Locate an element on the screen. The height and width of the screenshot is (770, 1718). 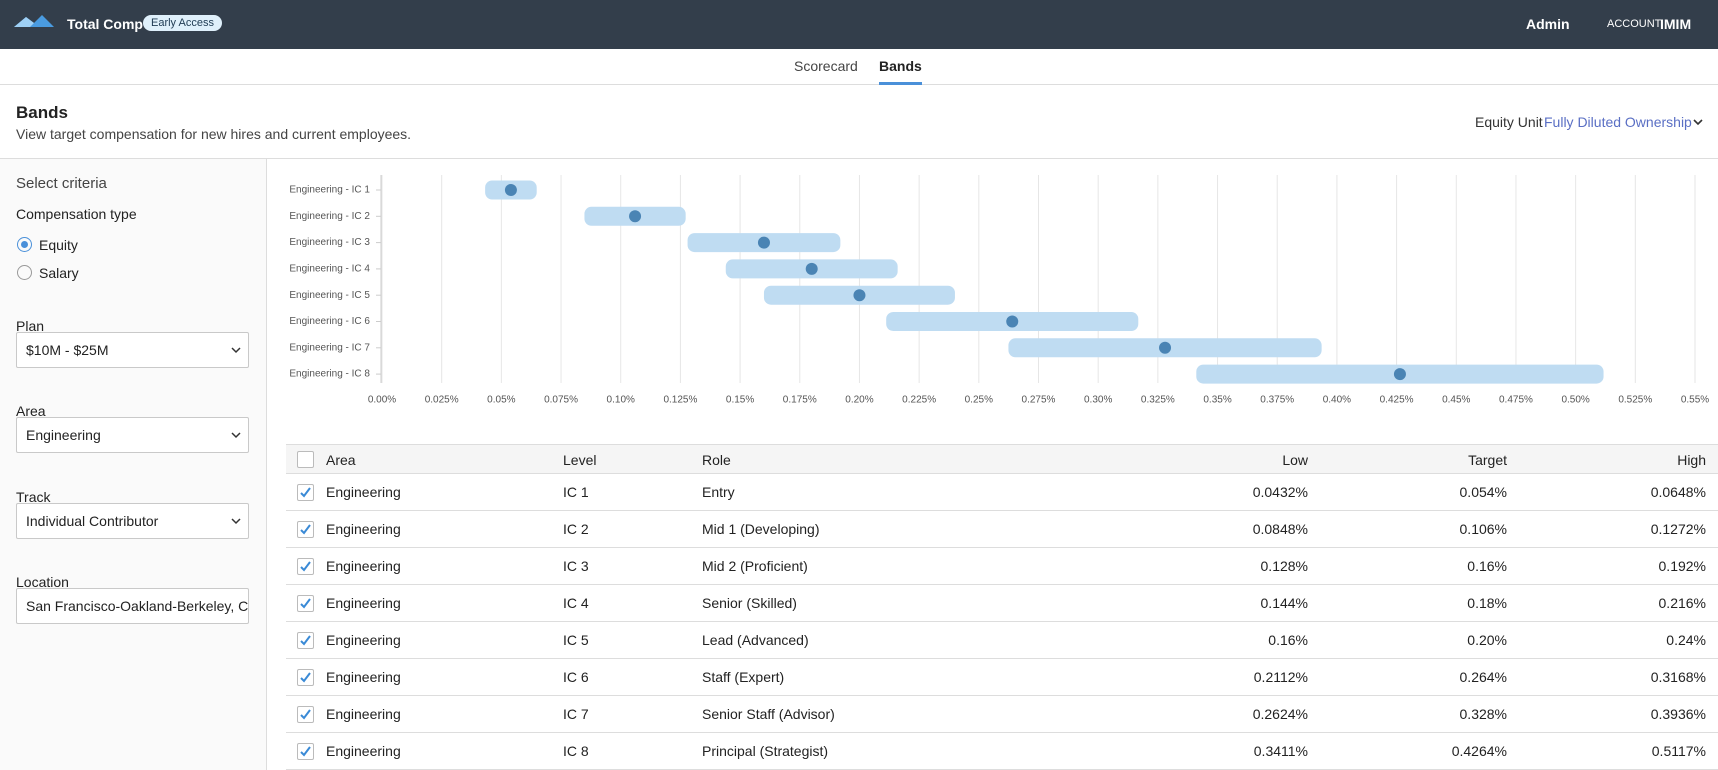
account-name: IMIM is located at coordinates (1676, 24).